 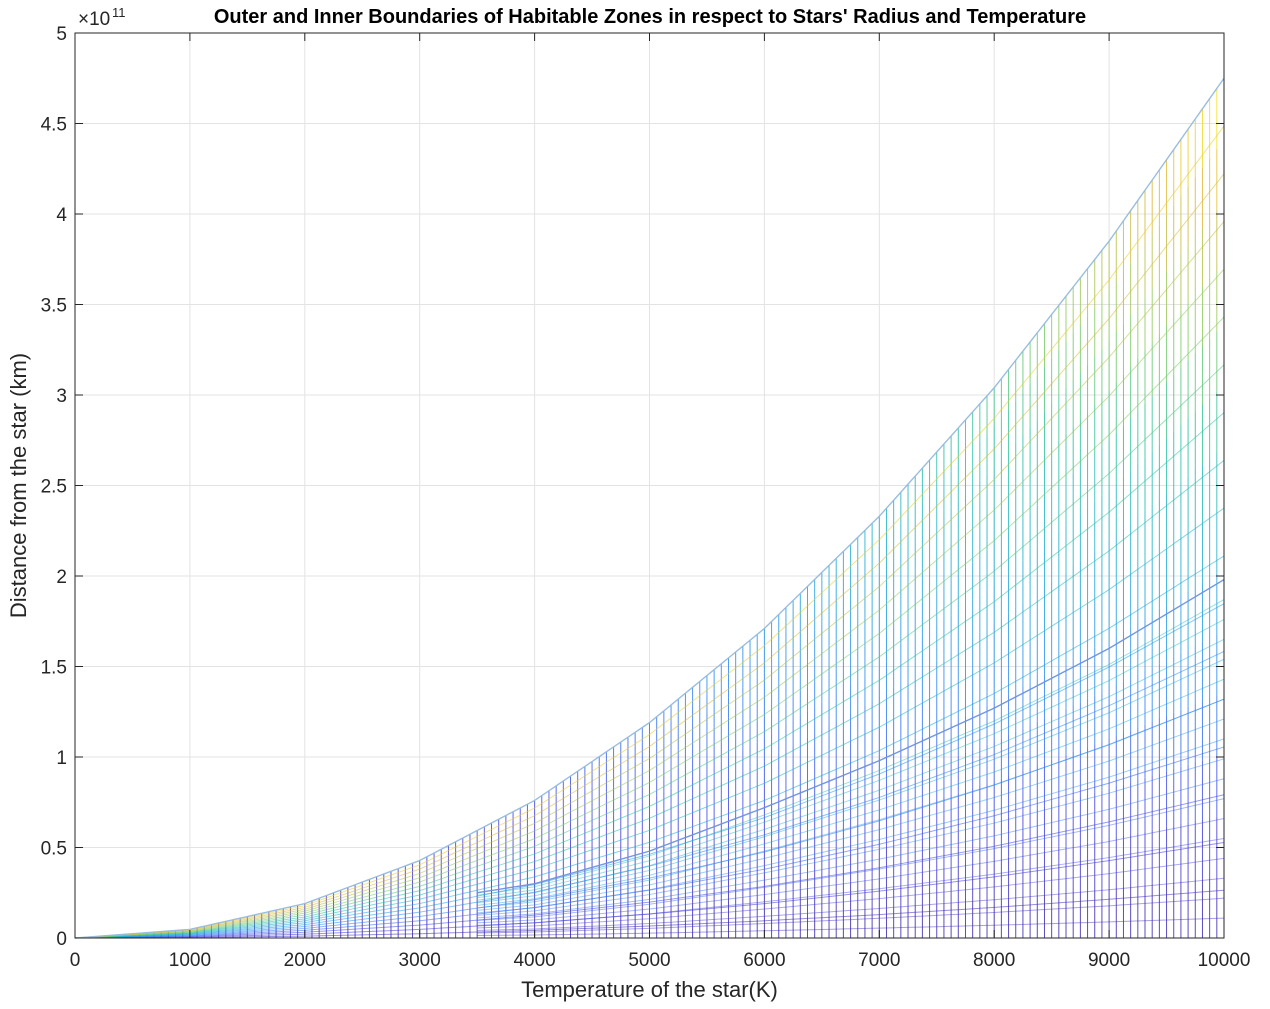 What do you see at coordinates (534, 960) in the screenshot?
I see `x-tick-label: 4000` at bounding box center [534, 960].